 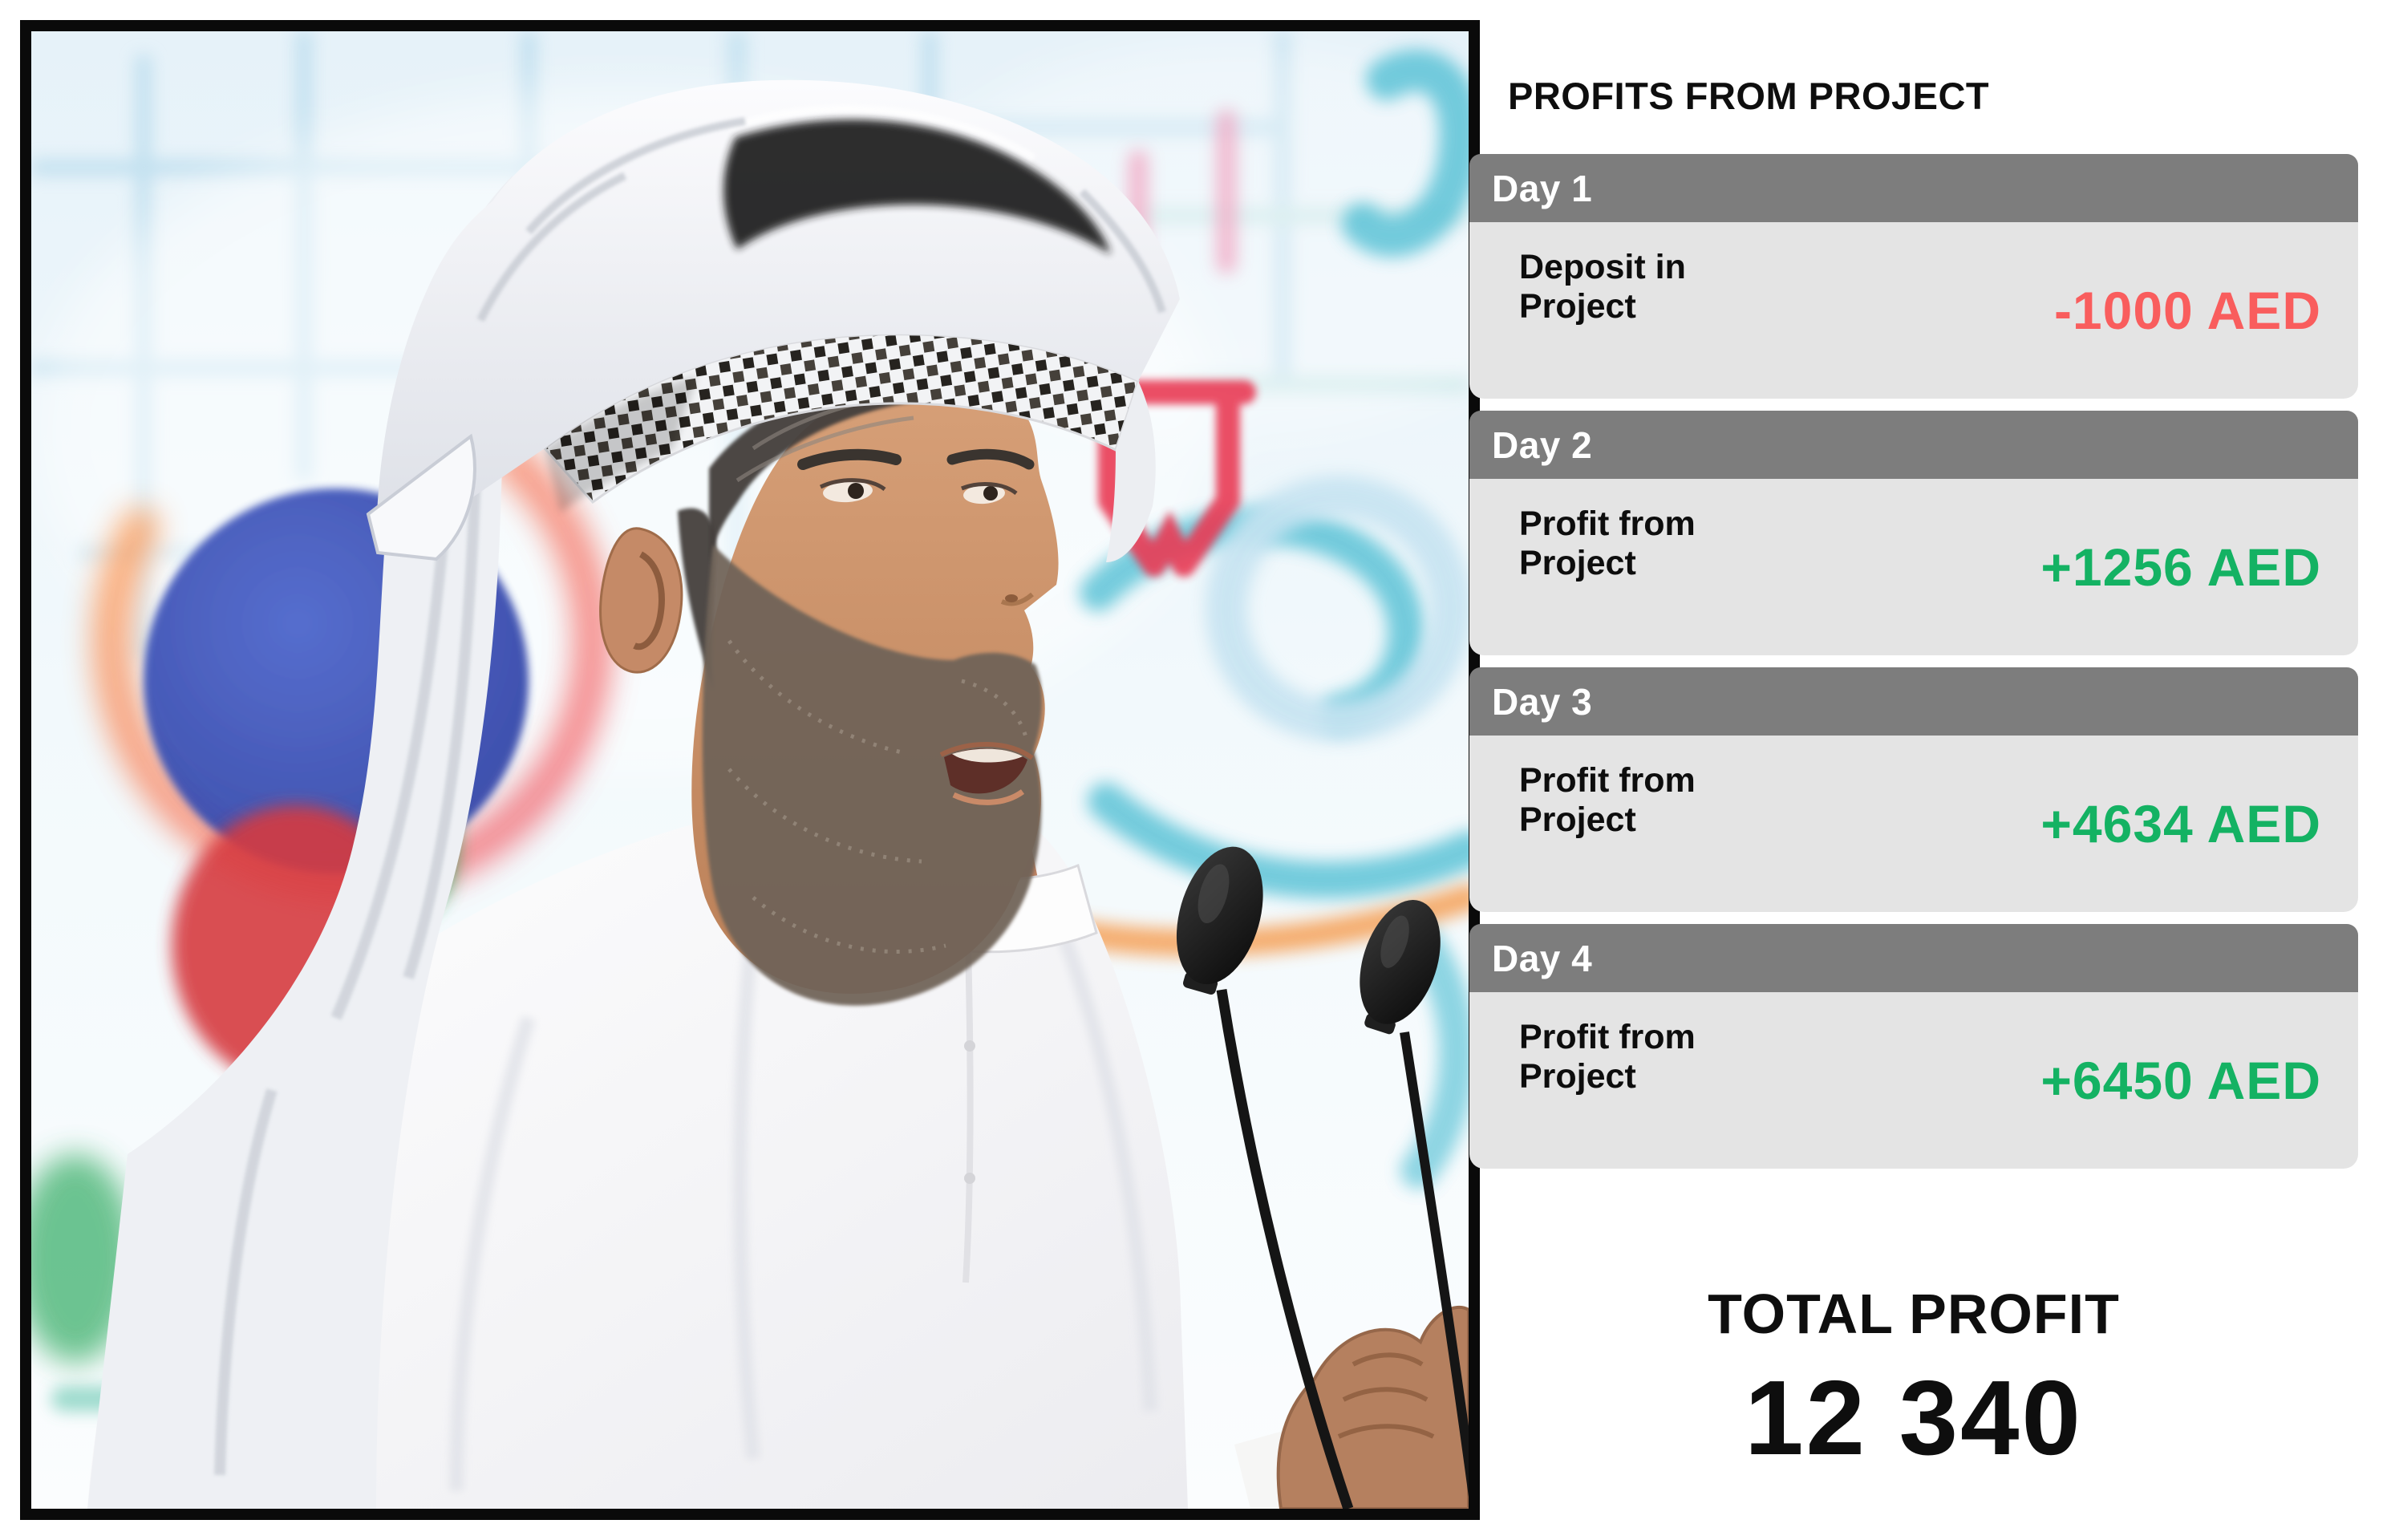 What do you see at coordinates (1913, 824) in the screenshot?
I see `day-3-body: Profit from Project +4634 AED` at bounding box center [1913, 824].